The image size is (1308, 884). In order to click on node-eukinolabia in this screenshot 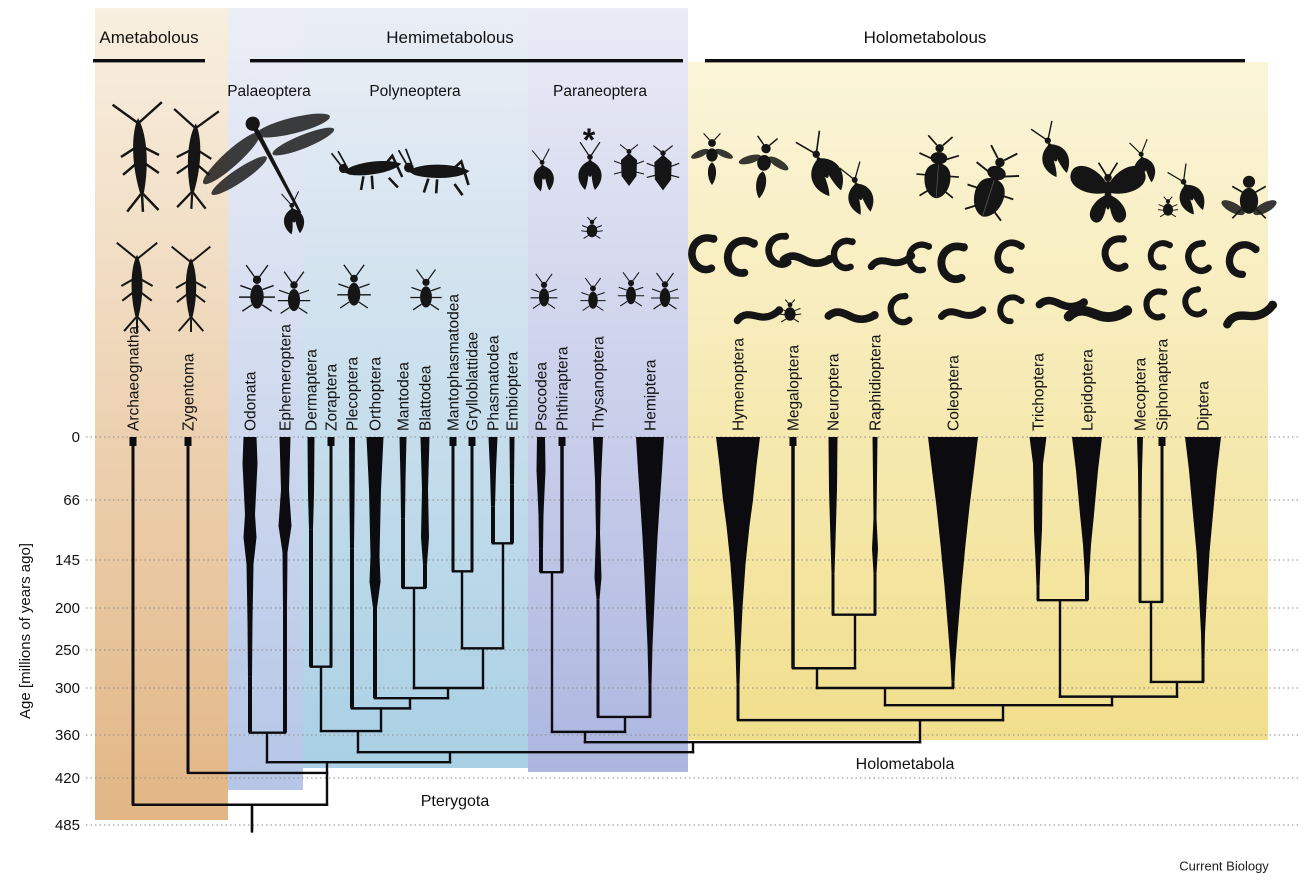, I will do `click(502, 596)`.